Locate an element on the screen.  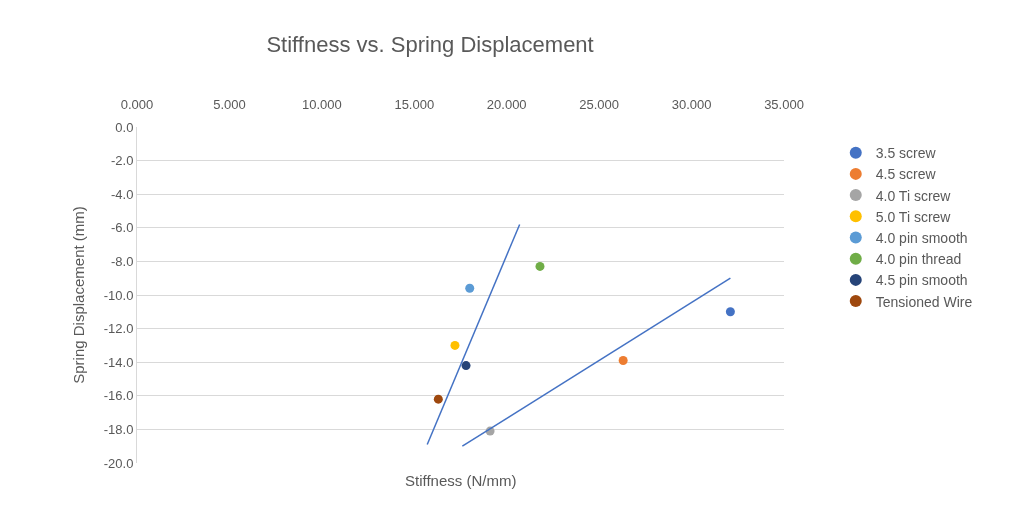
x-tick-label: 25.000 is located at coordinates (599, 105).